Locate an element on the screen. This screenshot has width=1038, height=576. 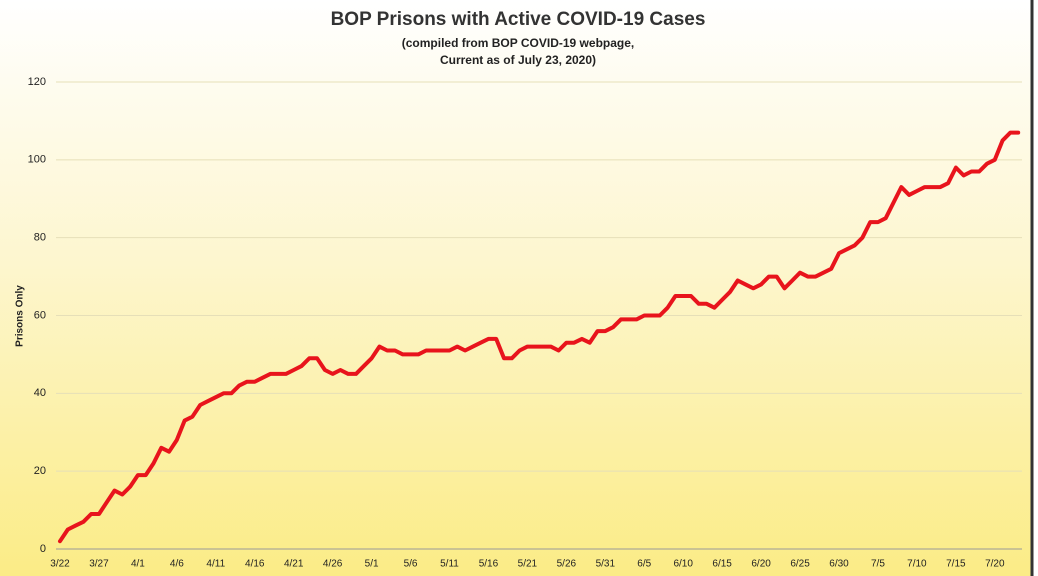
x-tick-label: 5/1 is located at coordinates (372, 564).